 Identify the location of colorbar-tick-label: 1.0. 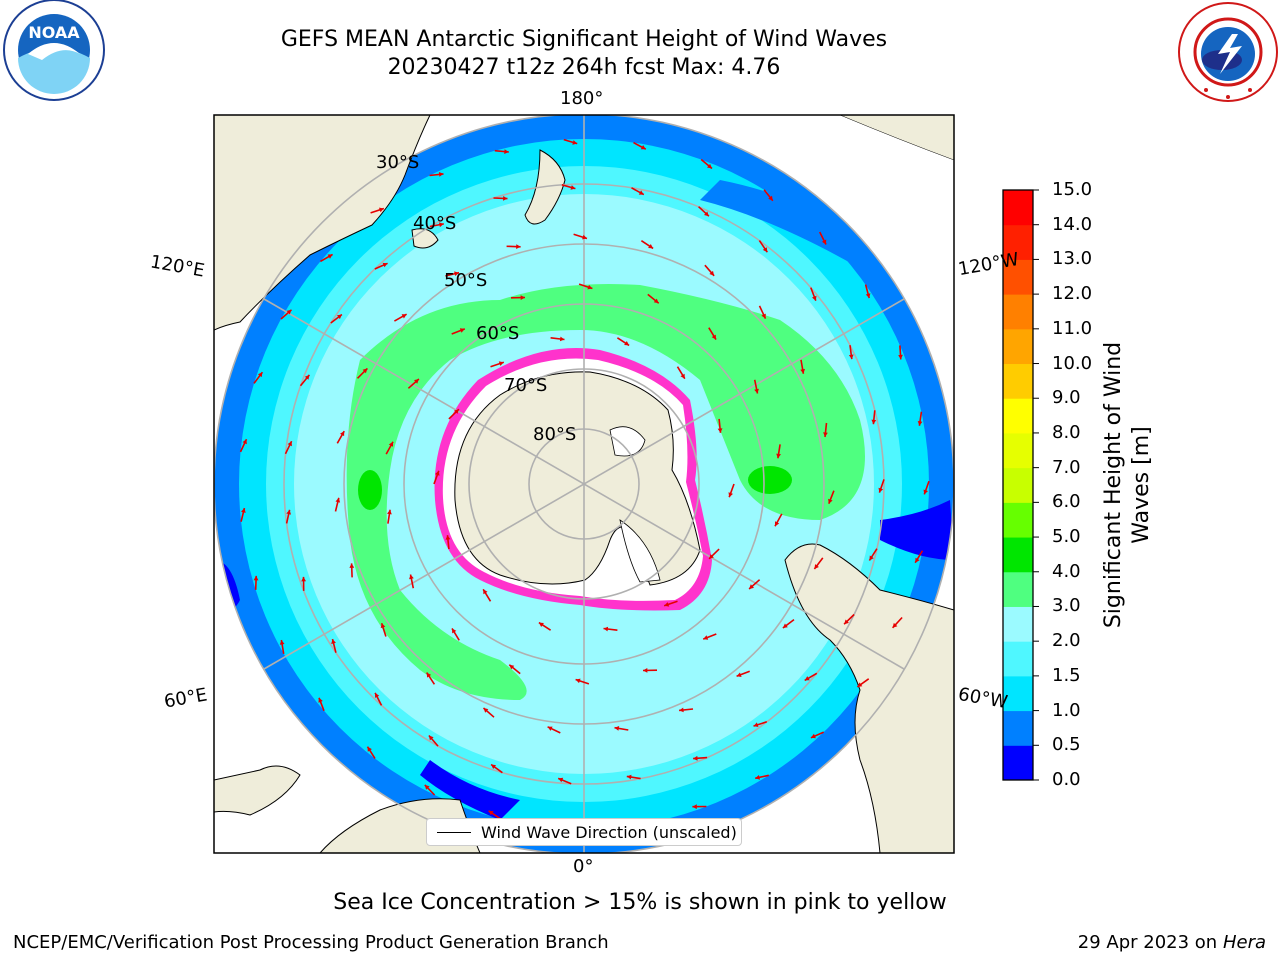
(1066, 710).